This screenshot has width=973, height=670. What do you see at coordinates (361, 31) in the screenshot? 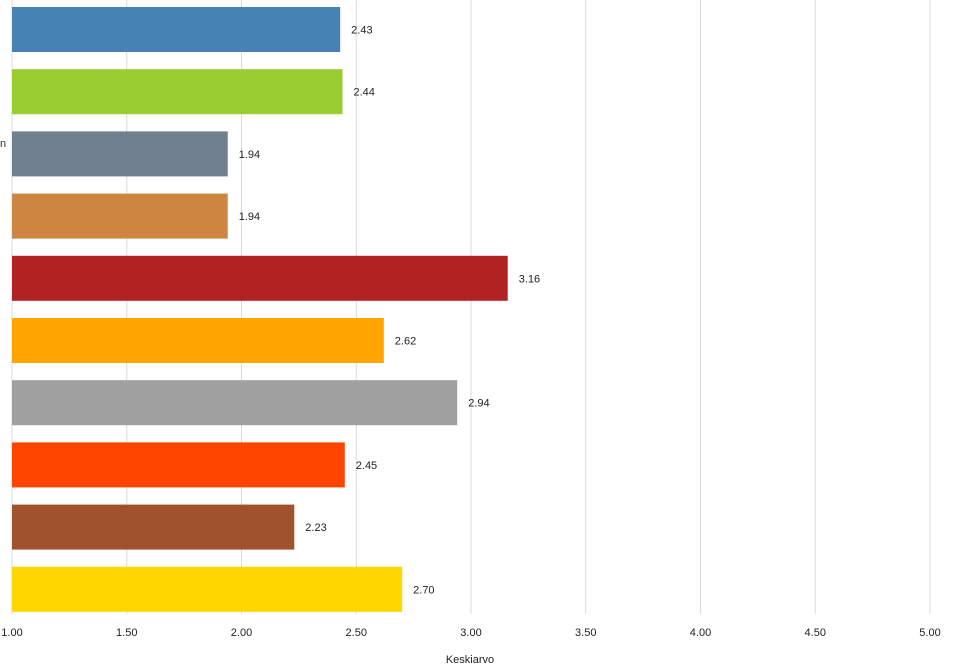
I see `bar-value-label-0: 2.43` at bounding box center [361, 31].